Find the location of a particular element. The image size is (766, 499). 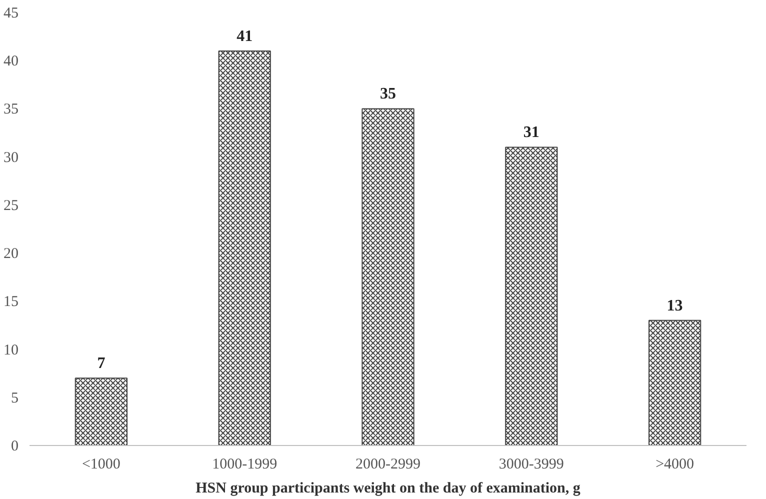

x-axis-title: HSN group participants weight on the day of examination, g is located at coordinates (388, 488).